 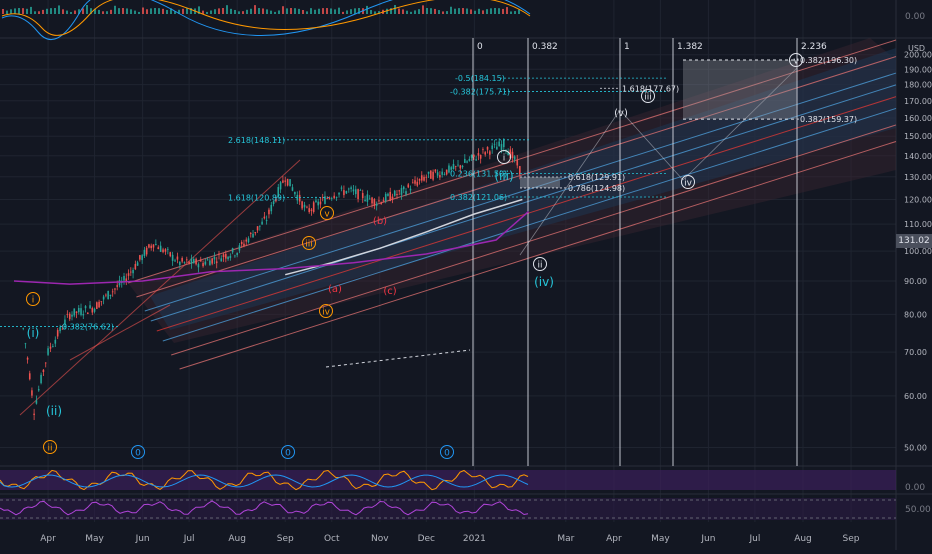 What do you see at coordinates (540, 182) in the screenshot?
I see `support-box` at bounding box center [540, 182].